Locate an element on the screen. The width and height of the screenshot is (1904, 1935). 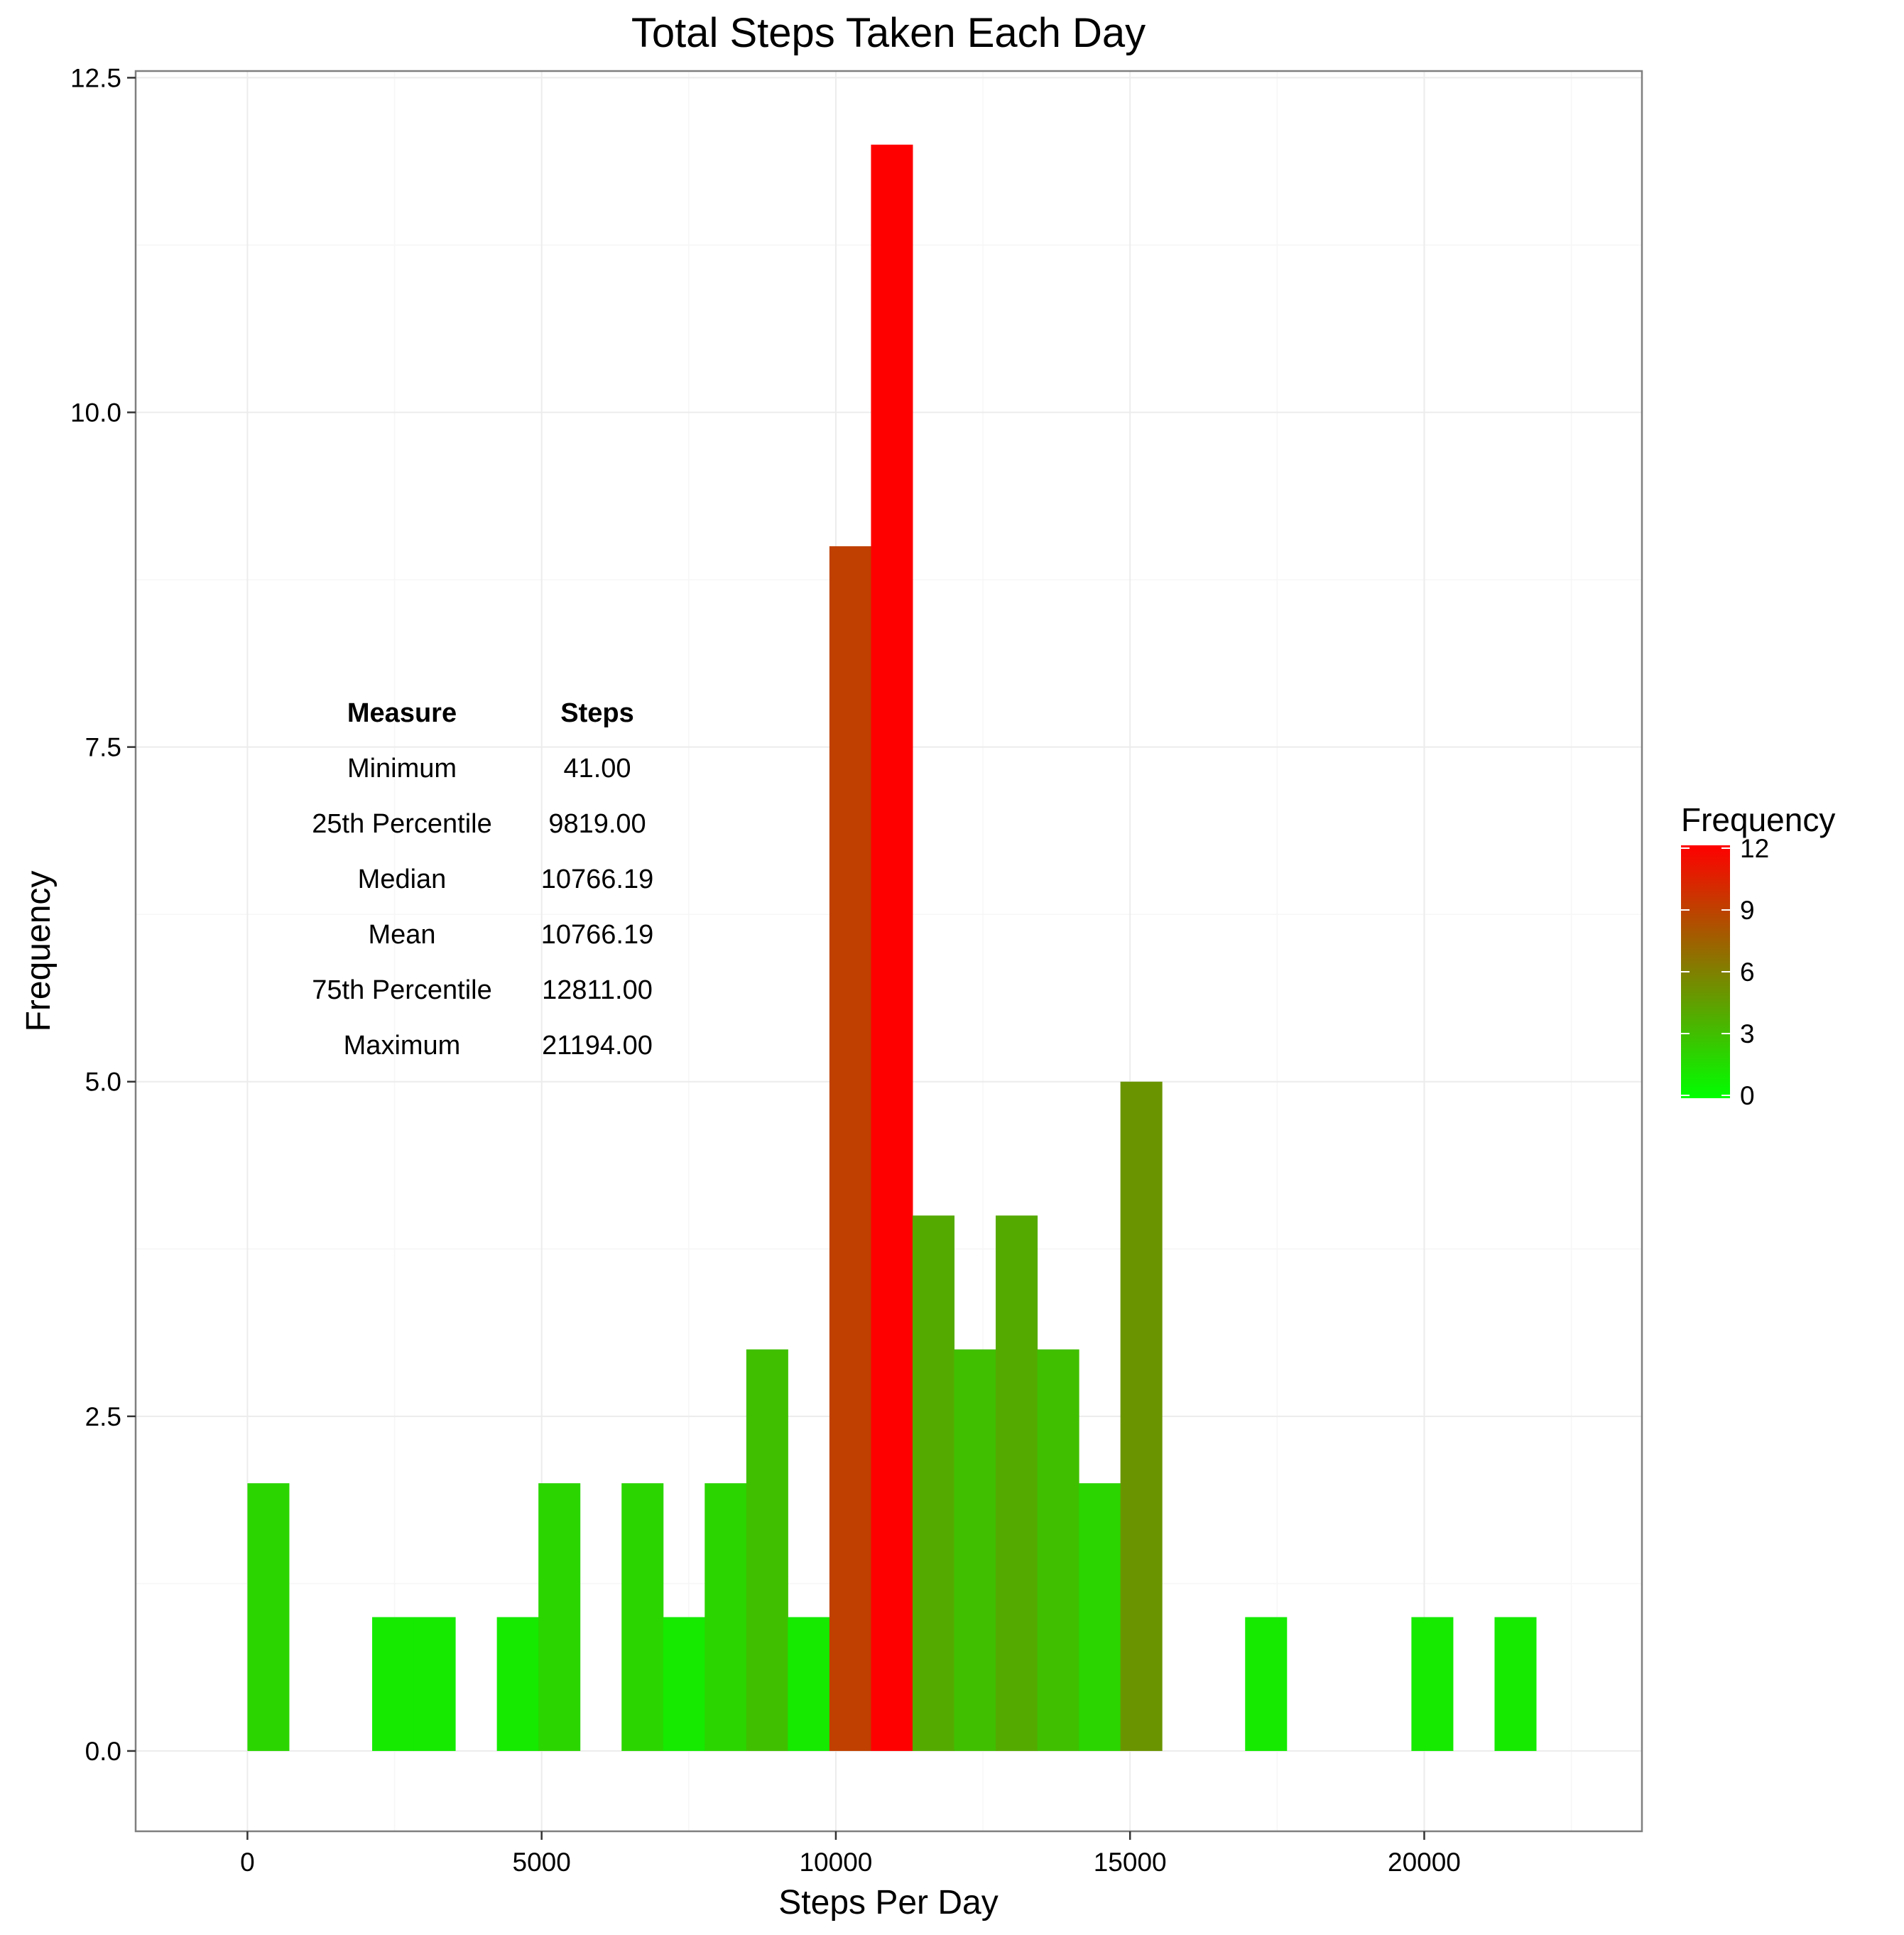
y-tick-label: 2.5 is located at coordinates (103, 1416).